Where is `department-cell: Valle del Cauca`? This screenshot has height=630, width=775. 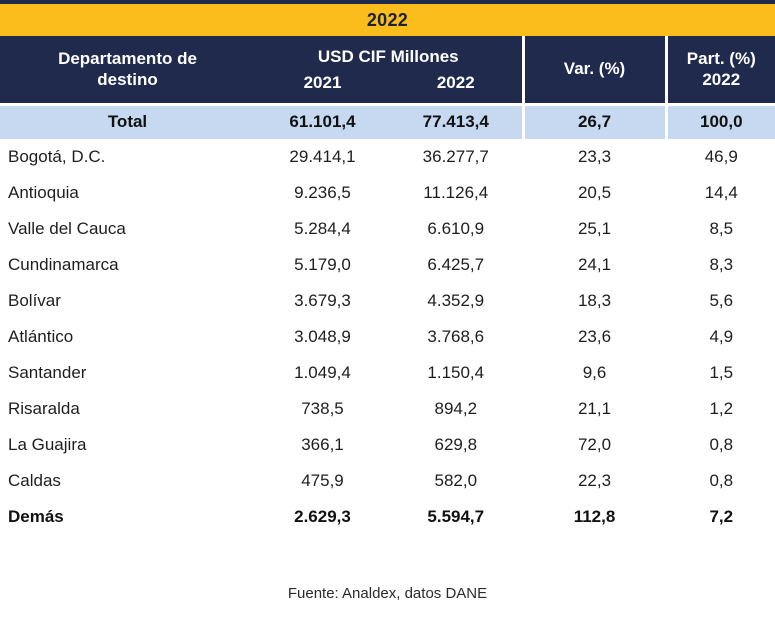 department-cell: Valle del Cauca is located at coordinates (67, 228).